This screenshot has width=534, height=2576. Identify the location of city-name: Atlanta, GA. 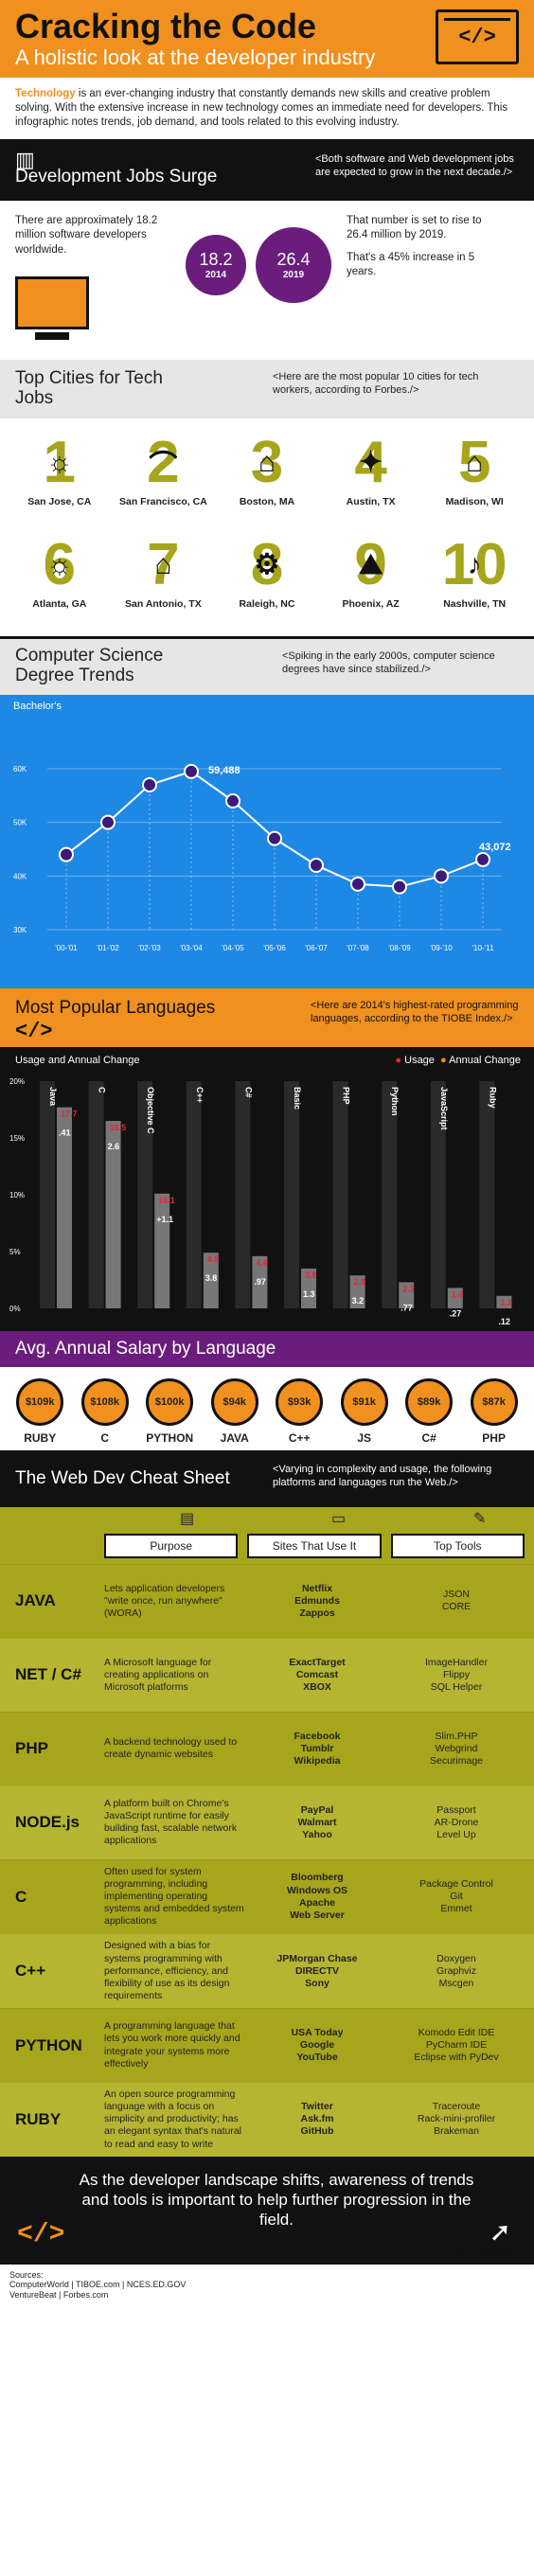
(59, 603).